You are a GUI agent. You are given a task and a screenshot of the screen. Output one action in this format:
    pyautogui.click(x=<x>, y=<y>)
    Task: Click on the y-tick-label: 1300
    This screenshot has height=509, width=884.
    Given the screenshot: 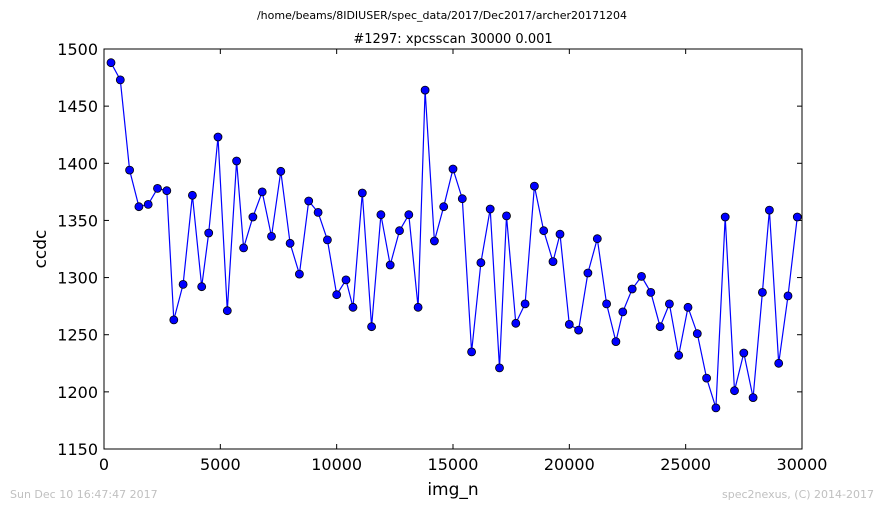 What is the action you would take?
    pyautogui.click(x=77, y=278)
    